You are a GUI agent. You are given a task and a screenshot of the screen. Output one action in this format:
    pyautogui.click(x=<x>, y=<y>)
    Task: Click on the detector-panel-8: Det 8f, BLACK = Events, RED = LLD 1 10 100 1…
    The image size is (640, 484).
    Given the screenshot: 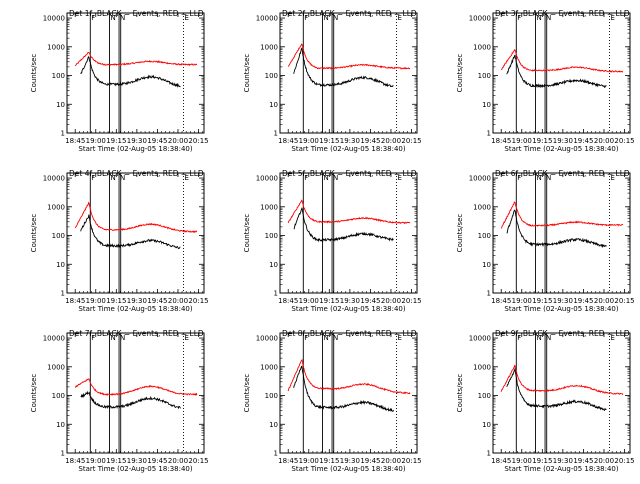 What is the action you would take?
    pyautogui.click(x=332, y=401)
    